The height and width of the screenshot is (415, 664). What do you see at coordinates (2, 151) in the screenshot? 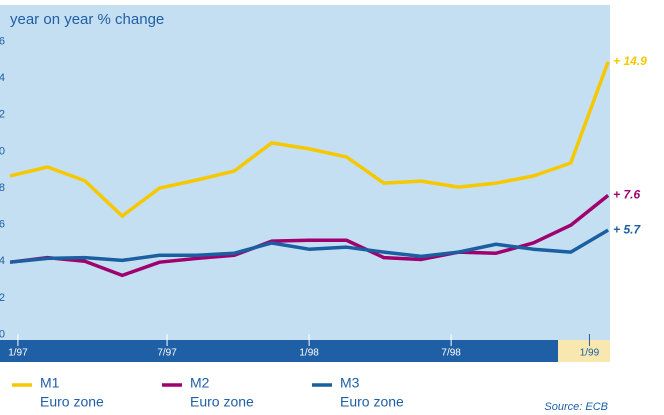
I see `y-tick-label: 10` at bounding box center [2, 151].